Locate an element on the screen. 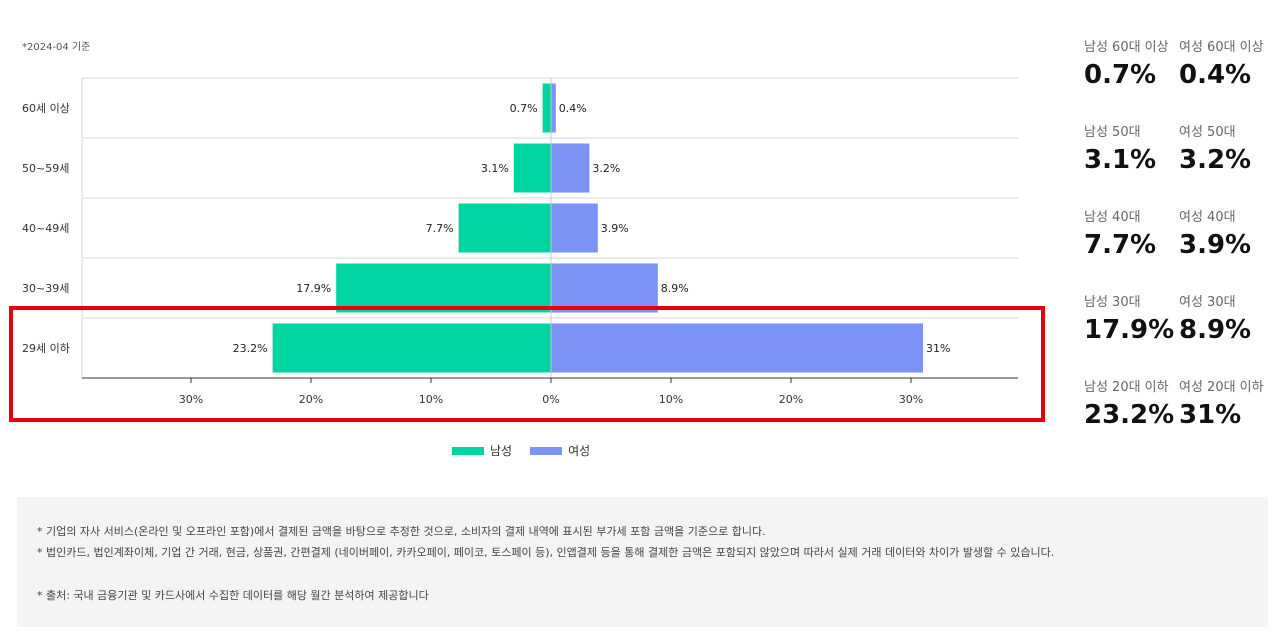  summary-male-30s: 남성 30대 17.9% is located at coordinates (1131, 335).